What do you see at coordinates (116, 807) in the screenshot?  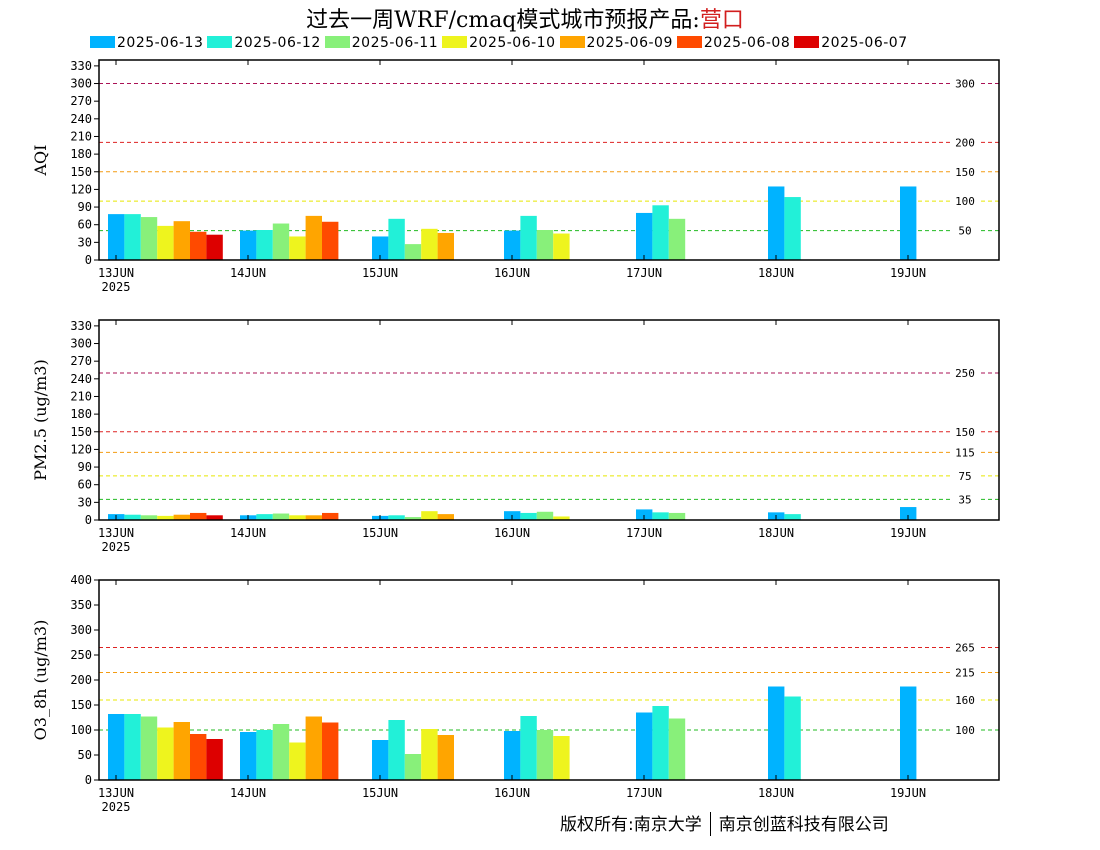 I see `x-year-label: 2025` at bounding box center [116, 807].